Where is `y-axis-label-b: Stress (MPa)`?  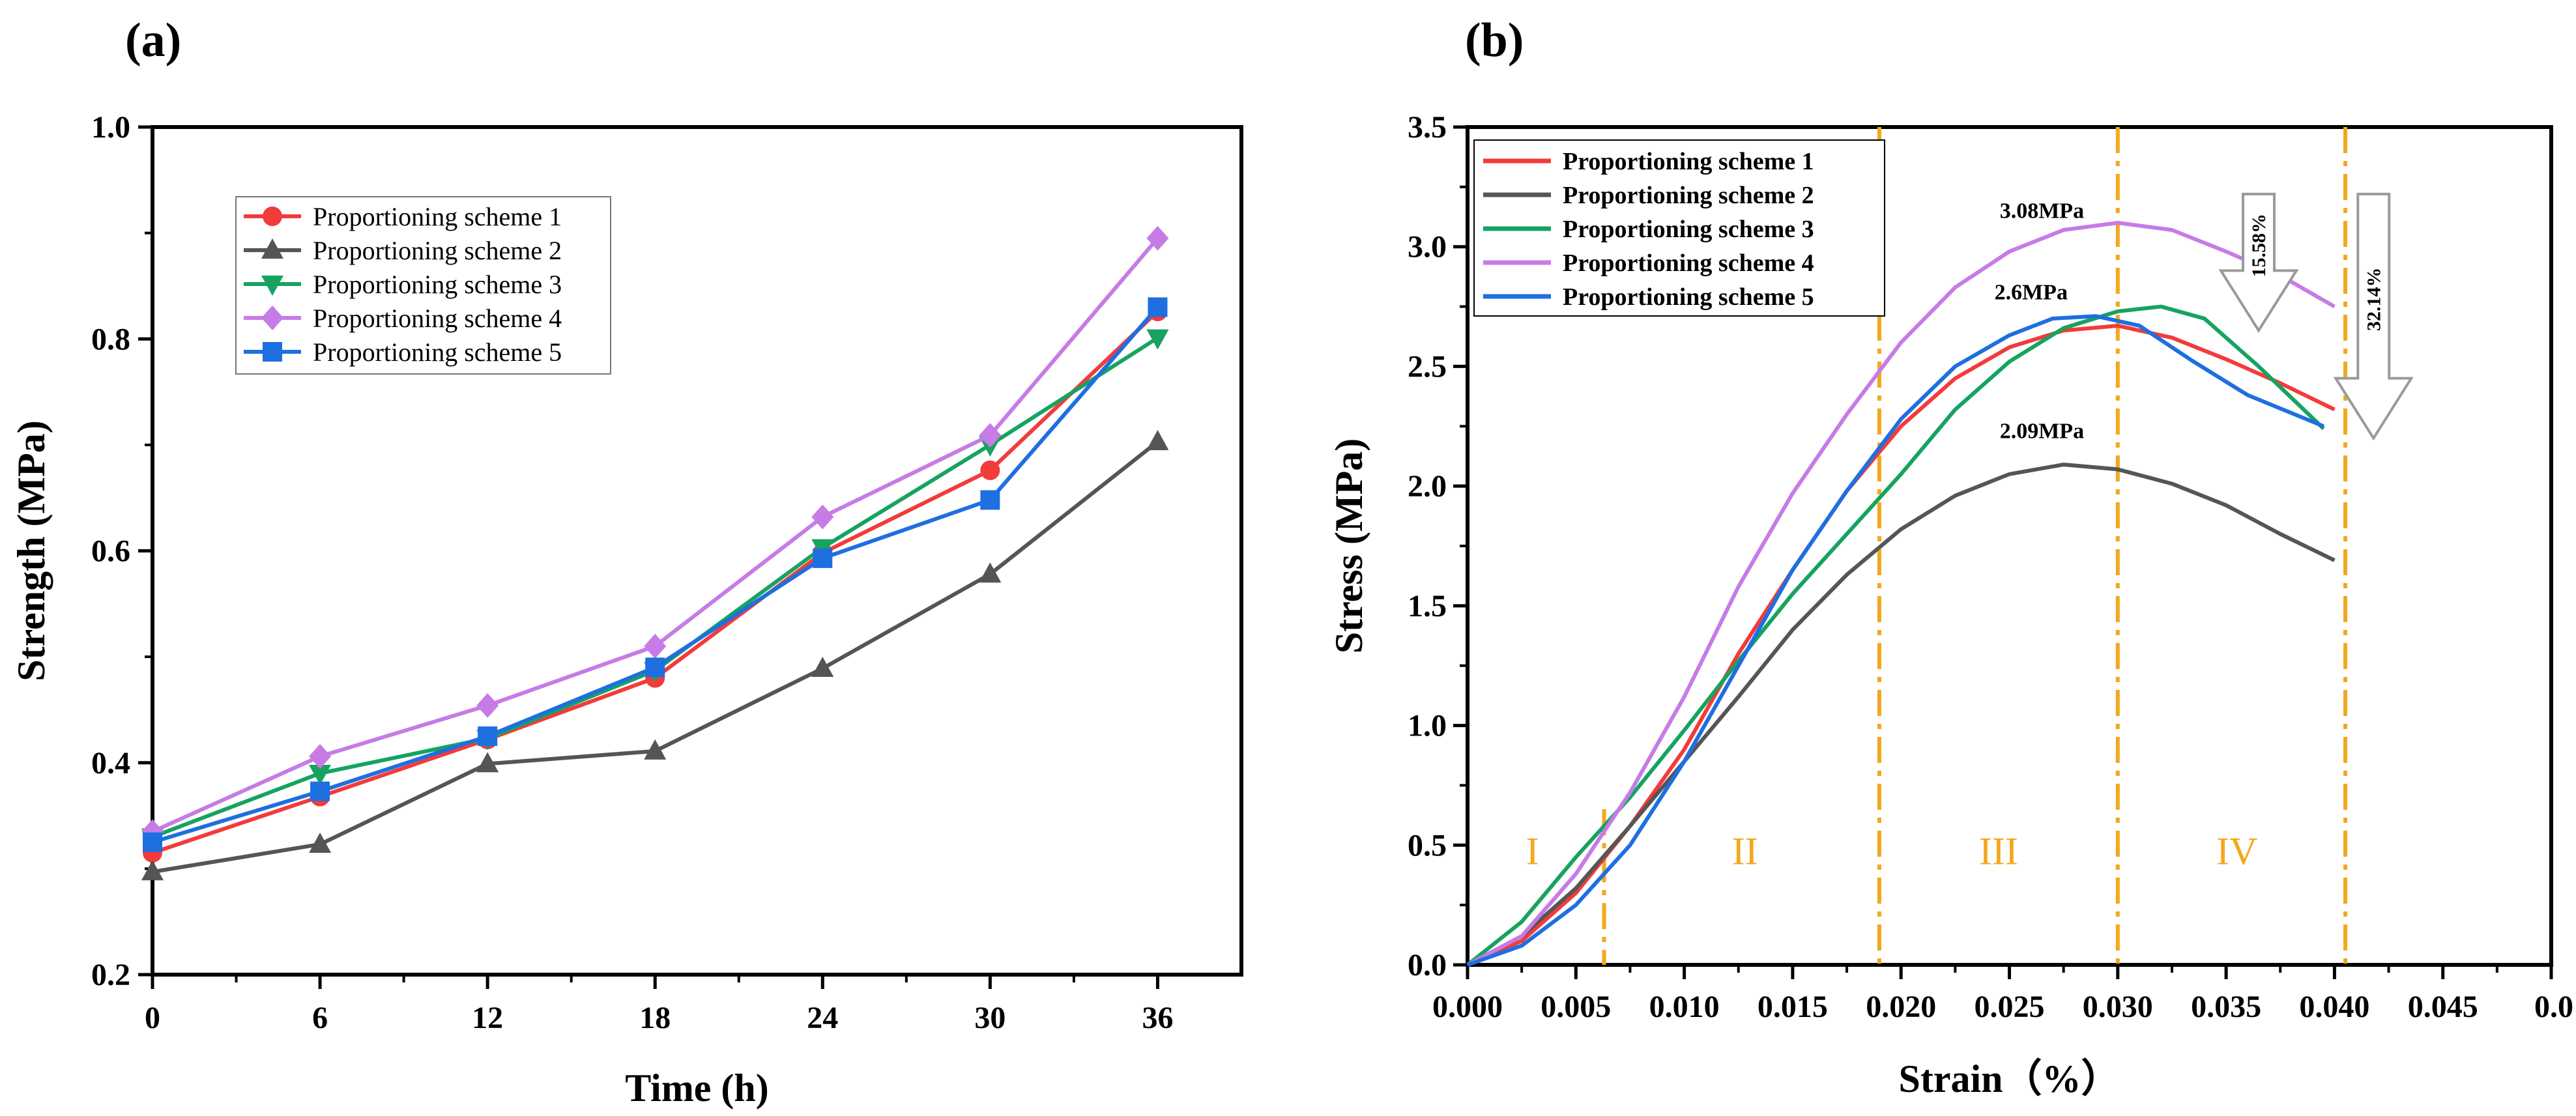 y-axis-label-b: Stress (MPa) is located at coordinates (1348, 545).